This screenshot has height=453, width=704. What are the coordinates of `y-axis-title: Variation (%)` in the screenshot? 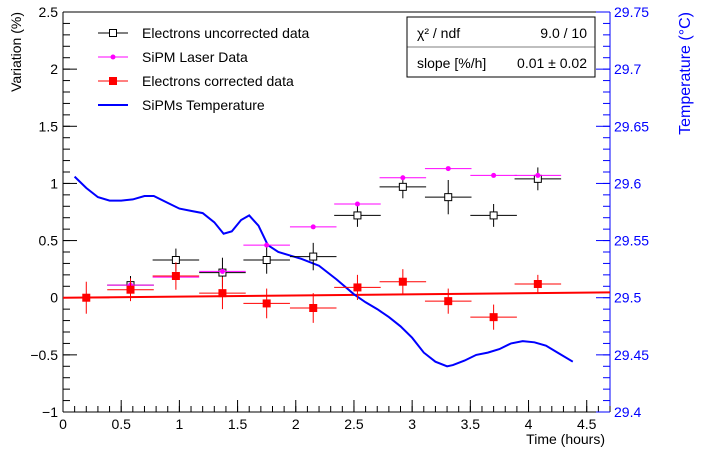 It's located at (16, 52).